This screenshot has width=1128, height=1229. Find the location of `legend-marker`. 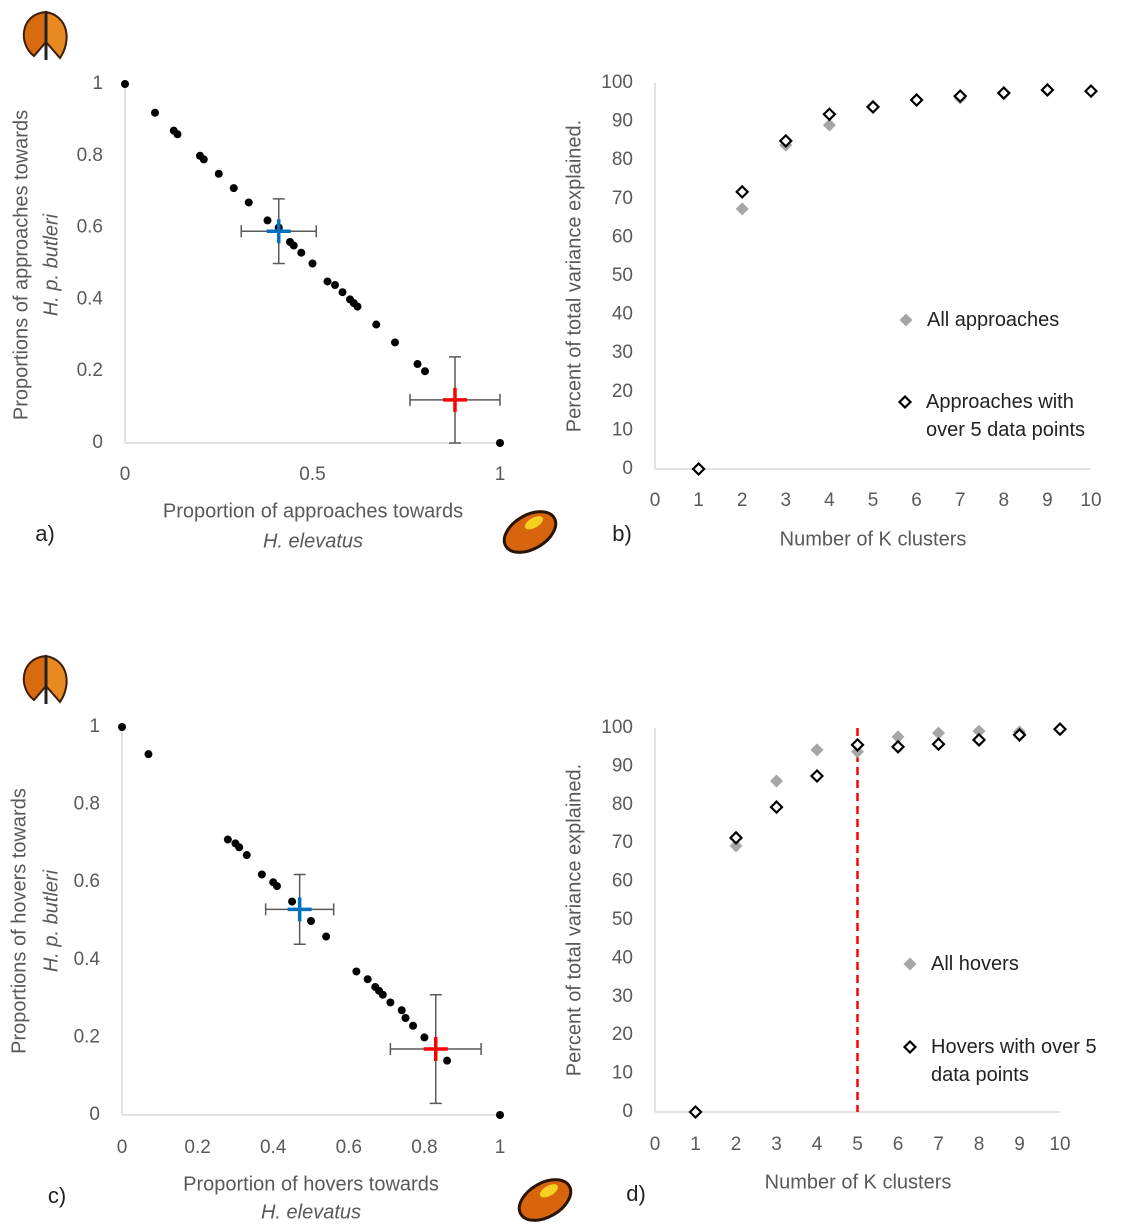

legend-marker is located at coordinates (910, 1047).